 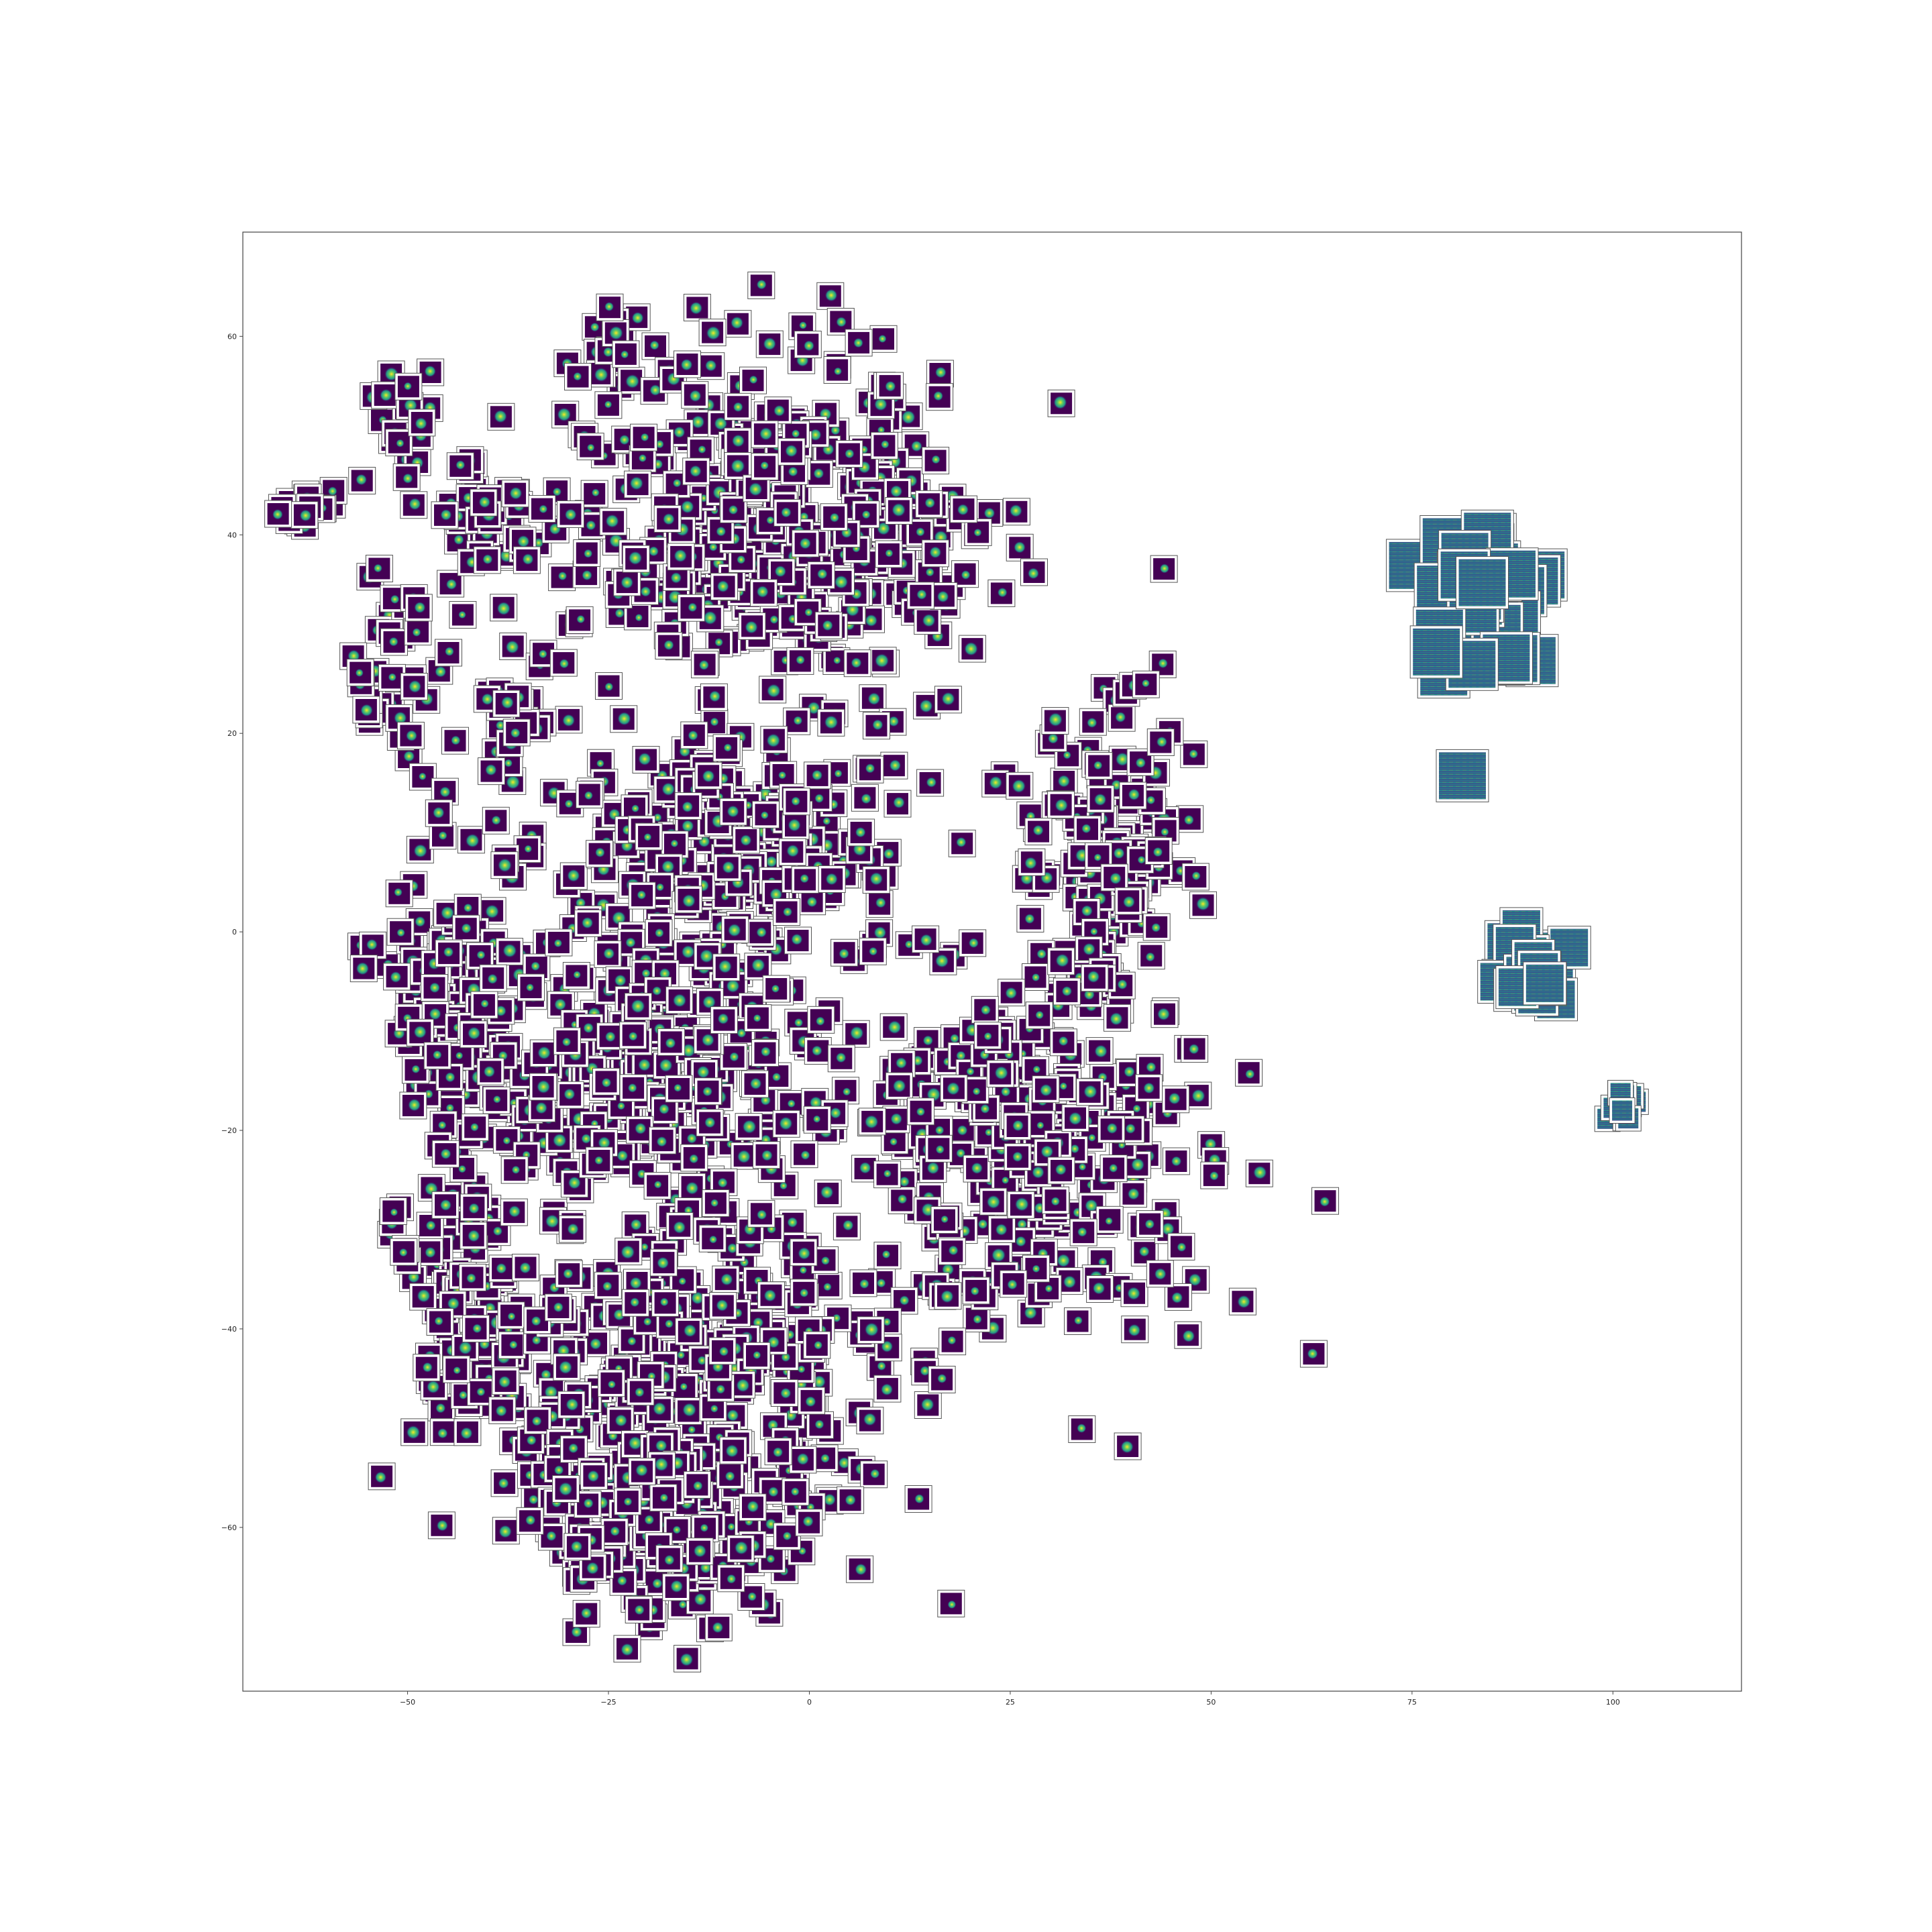 I want to click on x-tick-label: 75, so click(x=1412, y=1702).